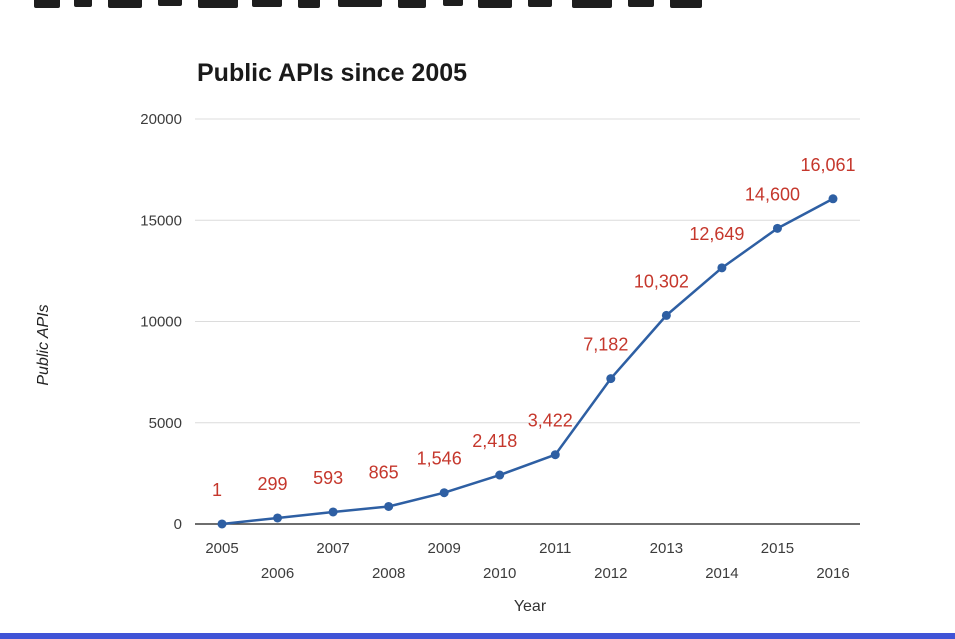 This screenshot has height=639, width=955. What do you see at coordinates (772, 194) in the screenshot?
I see `data-label: 14,600` at bounding box center [772, 194].